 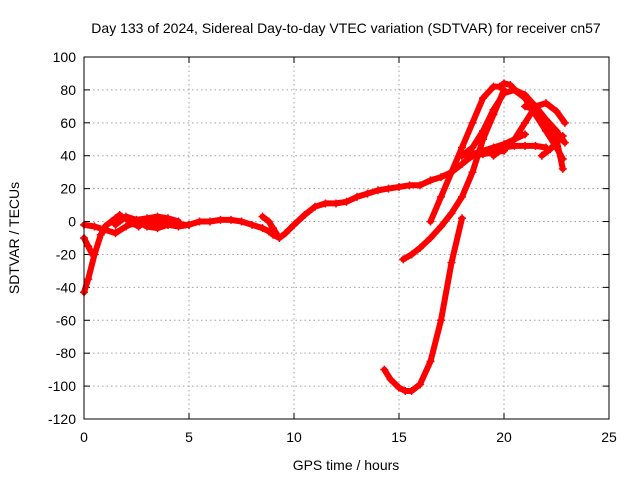 What do you see at coordinates (504, 437) in the screenshot?
I see `x-tick-label: 20` at bounding box center [504, 437].